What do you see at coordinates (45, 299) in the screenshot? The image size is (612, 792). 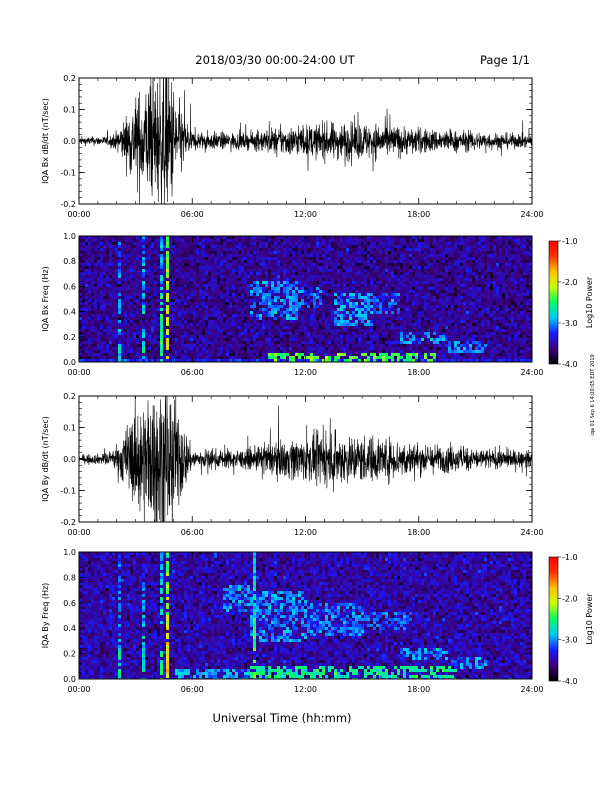 I see `y-axis-label: IQA Bx Freq (Hz)` at bounding box center [45, 299].